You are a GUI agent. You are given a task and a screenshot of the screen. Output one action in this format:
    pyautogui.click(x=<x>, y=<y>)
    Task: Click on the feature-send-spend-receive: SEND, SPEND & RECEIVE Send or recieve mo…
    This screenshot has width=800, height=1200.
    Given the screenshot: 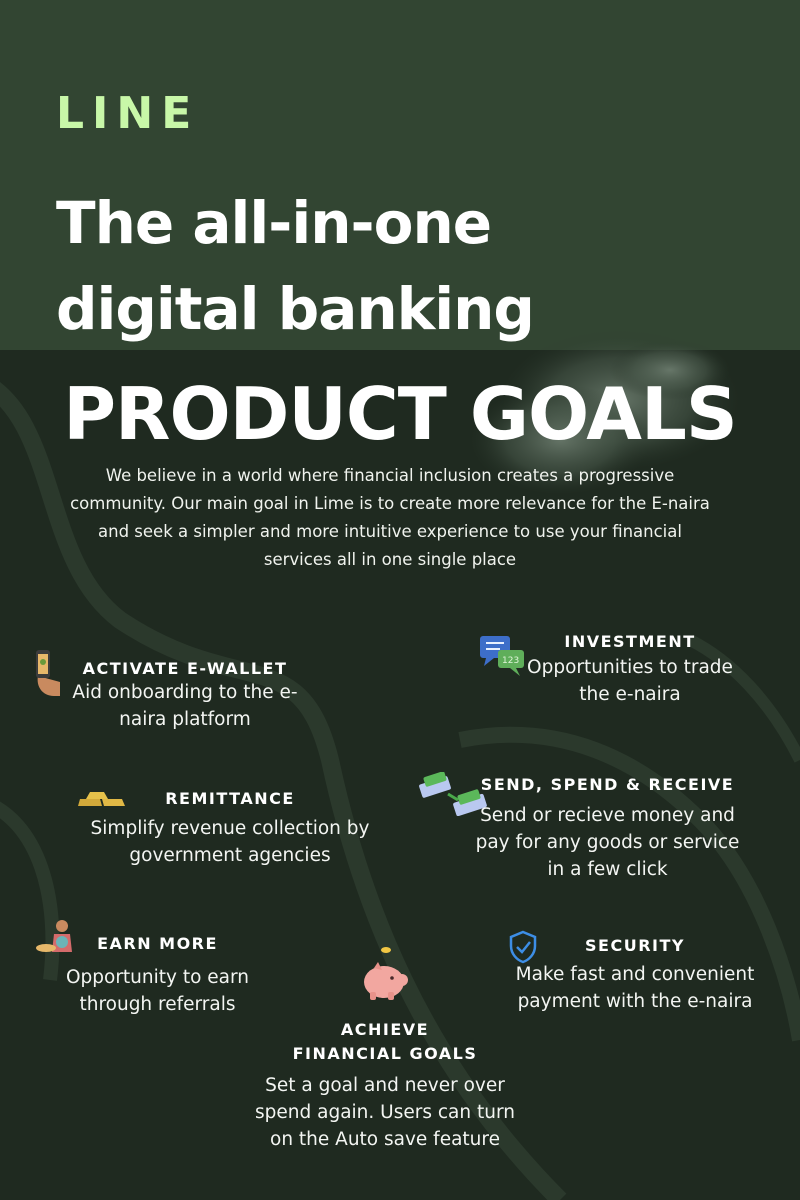 What is the action you would take?
    pyautogui.click(x=607, y=828)
    